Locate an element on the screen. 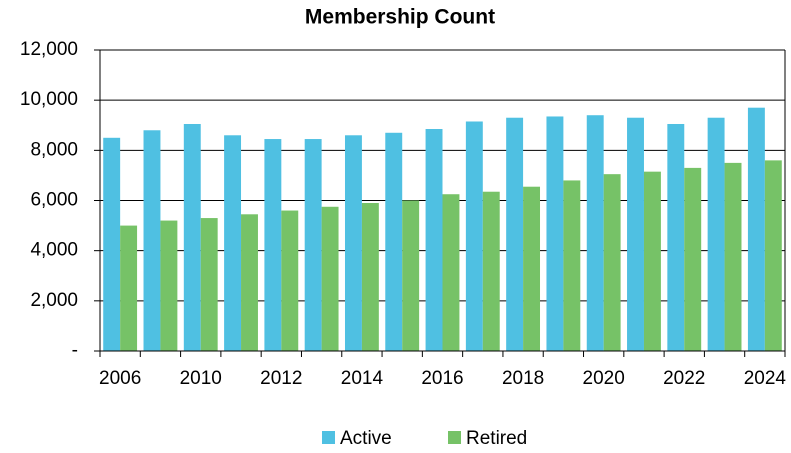 The image size is (791, 453). y-tick-label: 2,000 is located at coordinates (54, 300).